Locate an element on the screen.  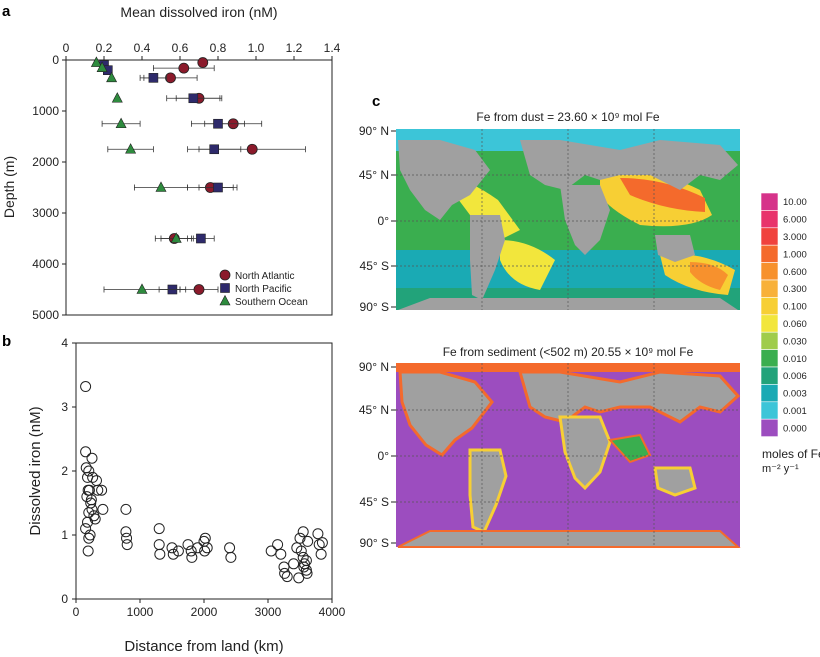
map-dust-lat-label: 90° S is located at coordinates (374, 307).